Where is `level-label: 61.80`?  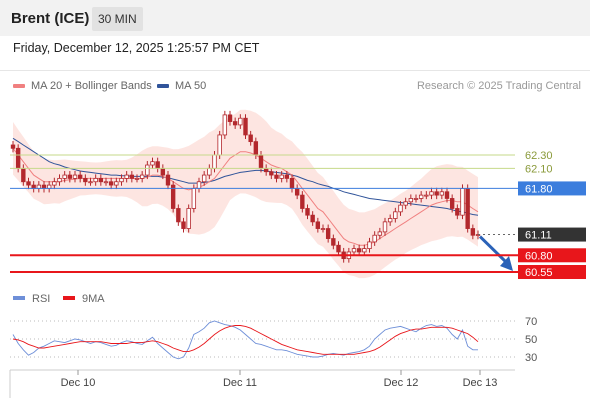
level-label: 61.80 is located at coordinates (539, 189).